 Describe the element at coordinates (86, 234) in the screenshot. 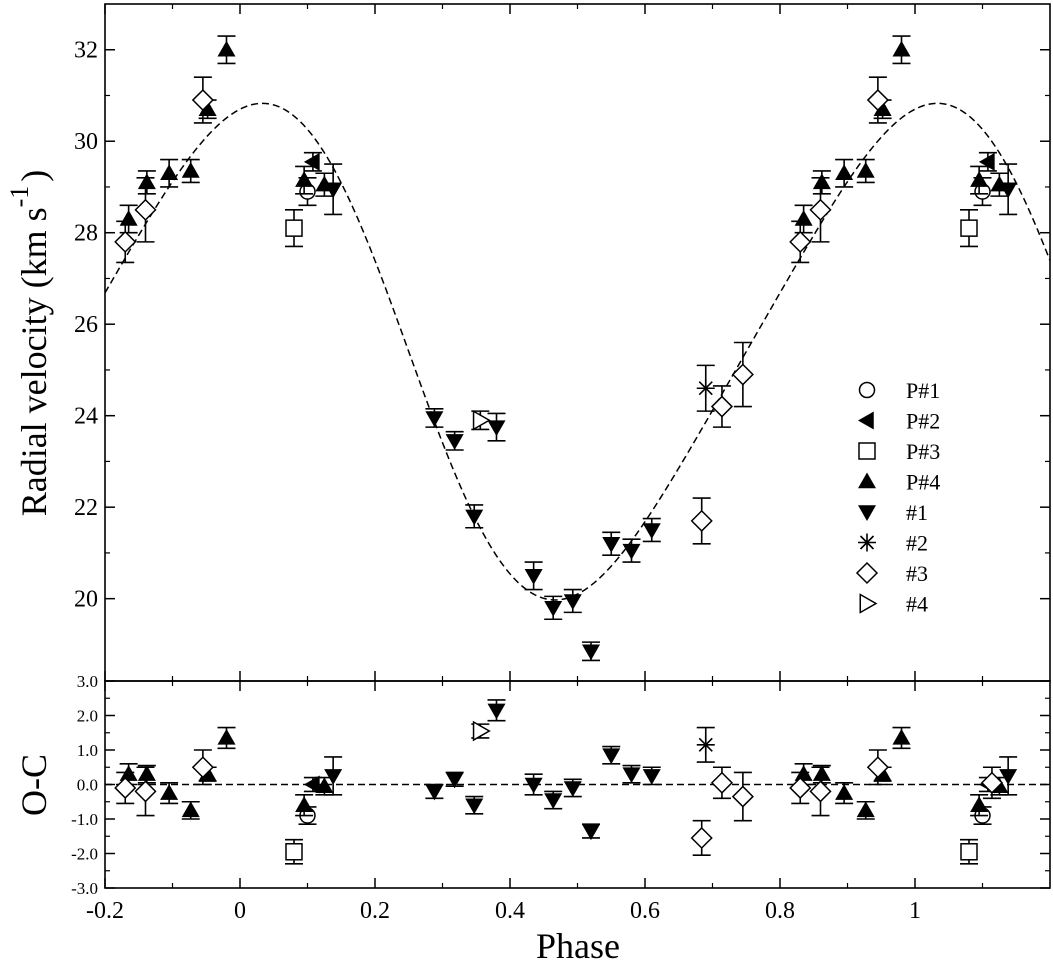

I see `y-tick-label: 28` at that location.